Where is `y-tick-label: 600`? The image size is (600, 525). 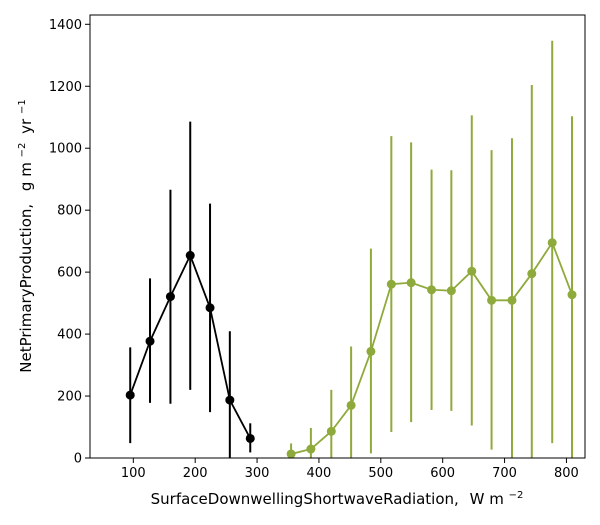 y-tick-label: 600 is located at coordinates (69, 273).